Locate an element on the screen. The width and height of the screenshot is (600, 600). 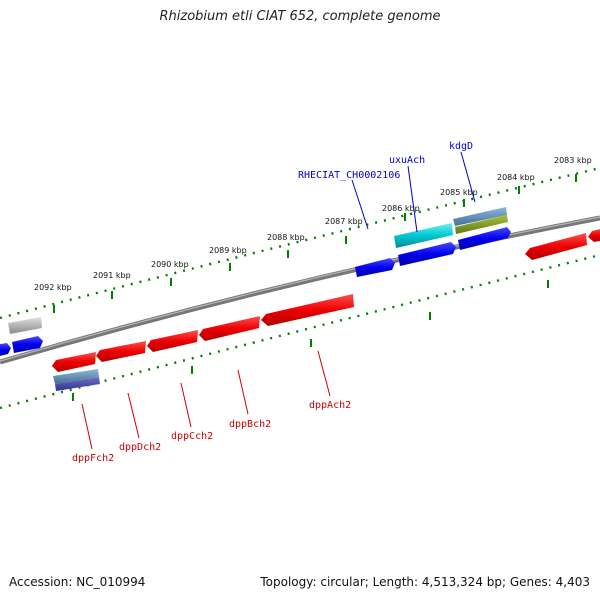
kbp-label: 2083 kbp is located at coordinates (573, 160).